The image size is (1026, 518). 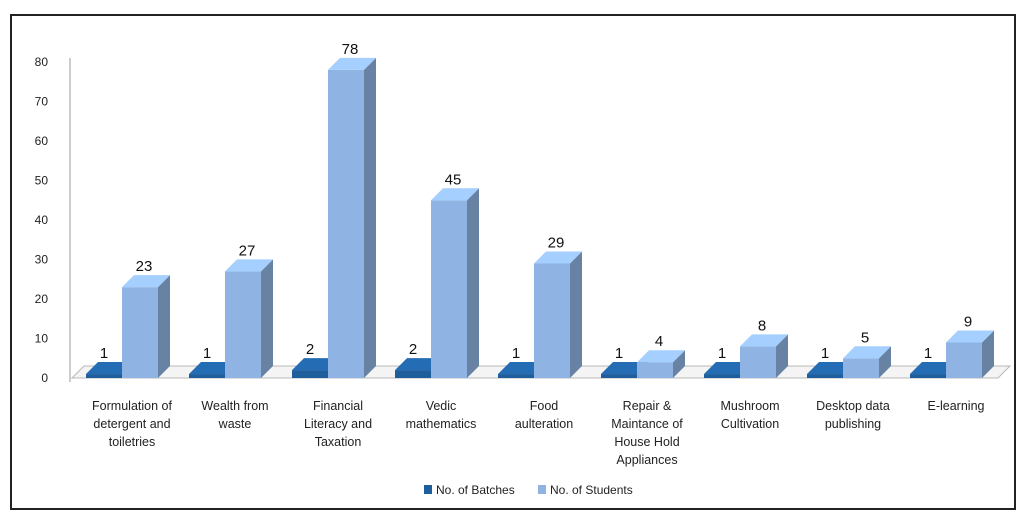 What do you see at coordinates (42, 62) in the screenshot?
I see `y-tick-label: 80` at bounding box center [42, 62].